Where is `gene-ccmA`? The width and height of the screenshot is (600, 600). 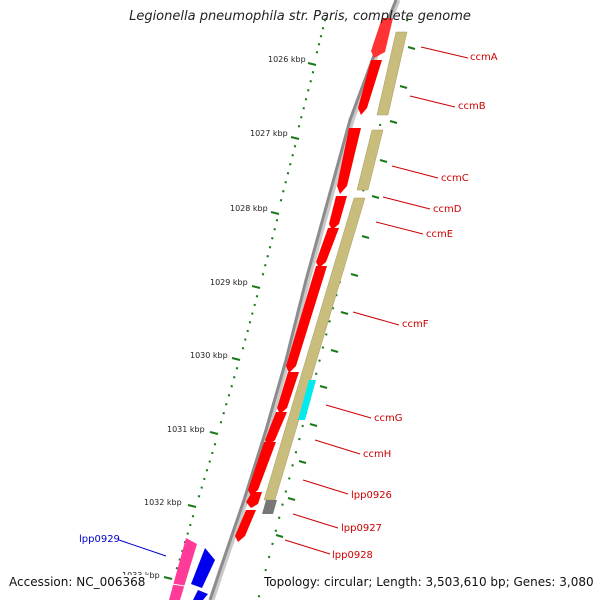 gene-ccmA is located at coordinates (382, 38).